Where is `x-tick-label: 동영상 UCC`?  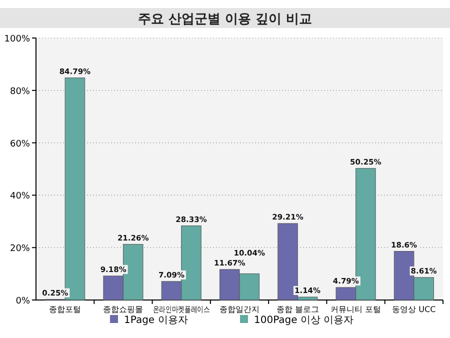 x-tick-label: 동영상 UCC is located at coordinates (414, 309).